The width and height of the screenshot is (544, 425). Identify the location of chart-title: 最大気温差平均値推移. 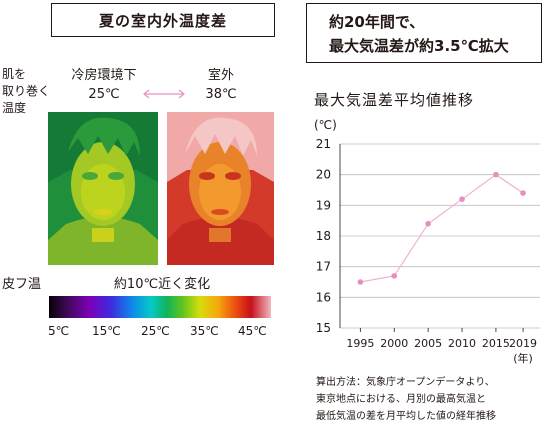
(394, 100).